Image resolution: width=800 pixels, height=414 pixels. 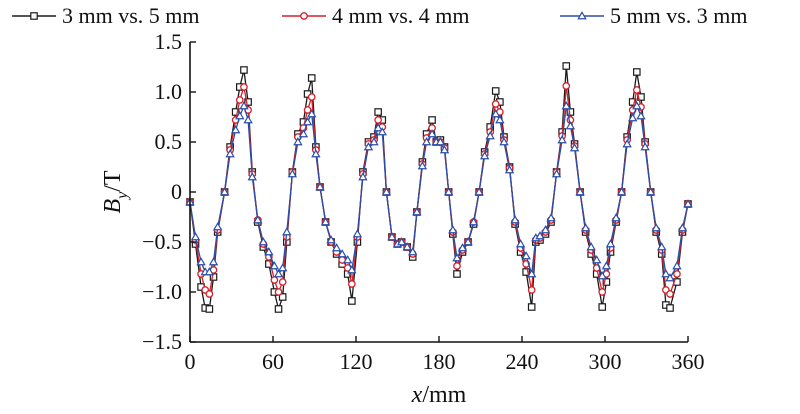 What do you see at coordinates (273, 361) in the screenshot?
I see `x-tick-label: 60` at bounding box center [273, 361].